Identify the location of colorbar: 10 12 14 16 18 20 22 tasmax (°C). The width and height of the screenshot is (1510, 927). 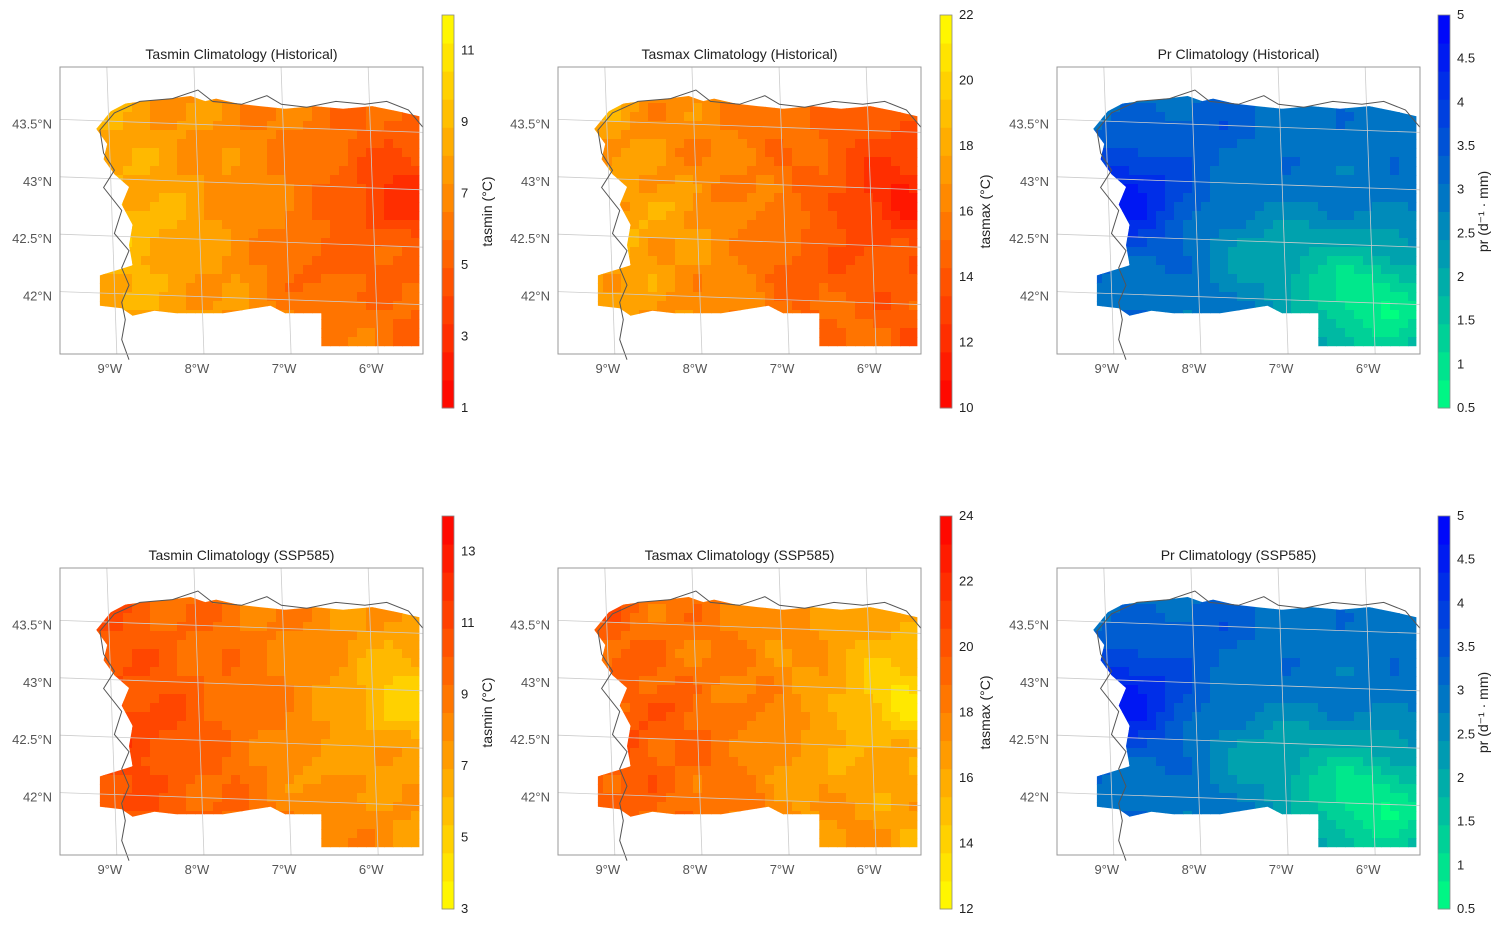
(966, 211).